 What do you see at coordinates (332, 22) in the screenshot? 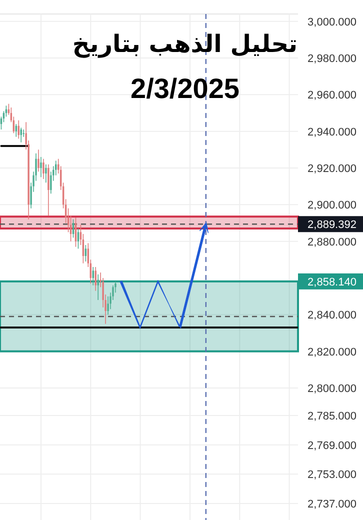
I see `y-tick-label: 3,000.000` at bounding box center [332, 22].